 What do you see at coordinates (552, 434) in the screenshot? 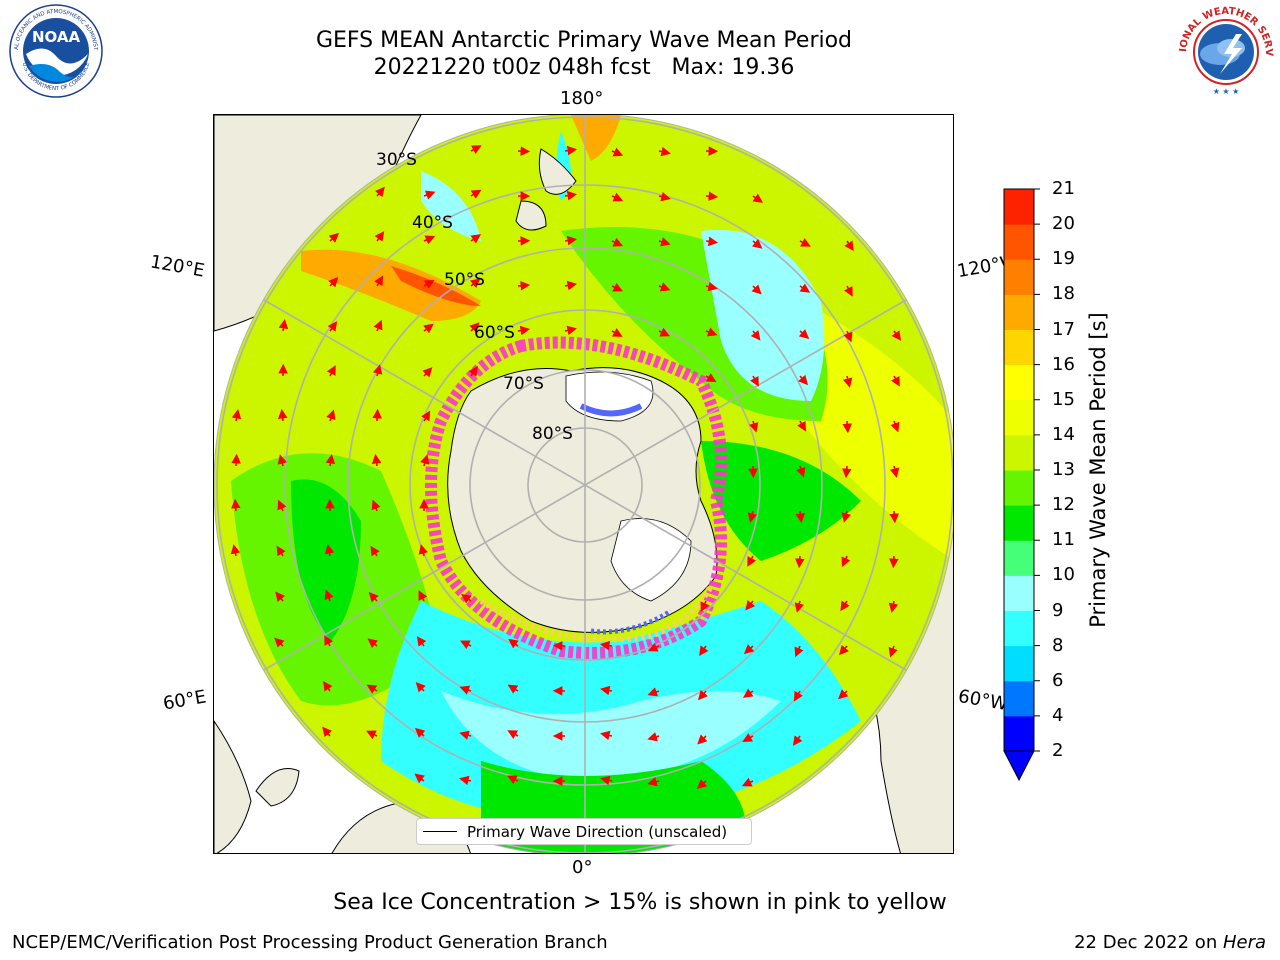
I see `lat-label-80s: 80°S` at bounding box center [552, 434].